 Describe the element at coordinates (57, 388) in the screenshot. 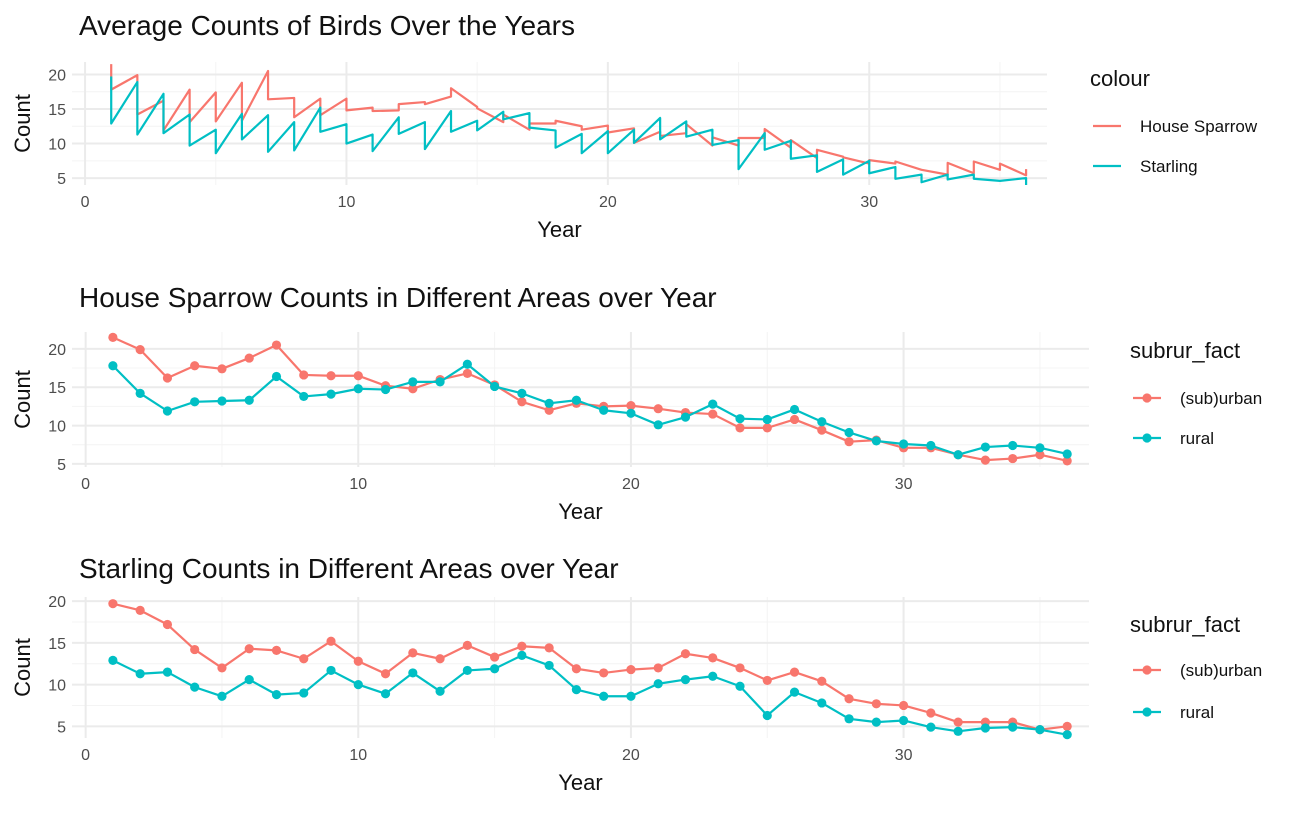

I see `y-tick-label: 15` at that location.